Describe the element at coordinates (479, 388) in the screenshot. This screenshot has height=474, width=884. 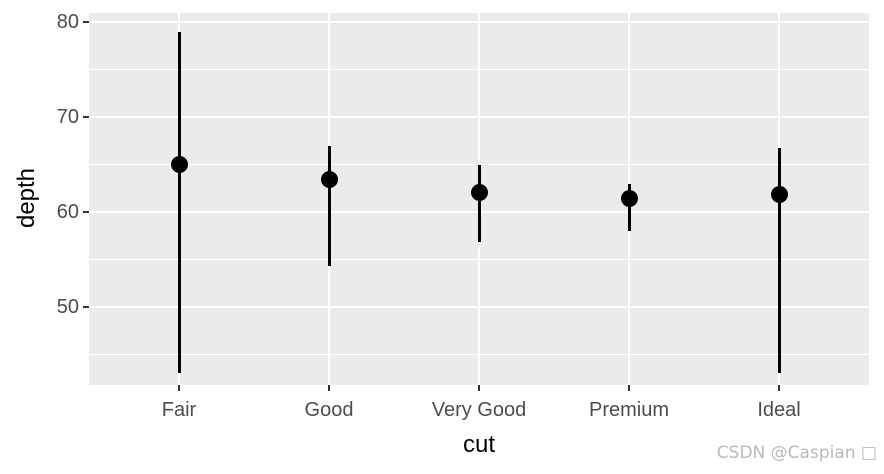
I see `x-tick-mark-very-good` at that location.